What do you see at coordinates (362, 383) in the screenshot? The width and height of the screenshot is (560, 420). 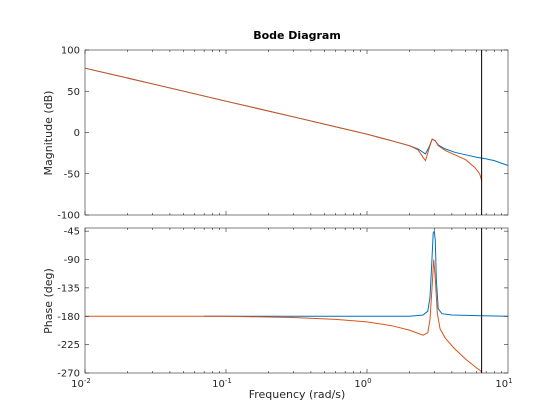 I see `x-tick-label: 10⁰` at bounding box center [362, 383].